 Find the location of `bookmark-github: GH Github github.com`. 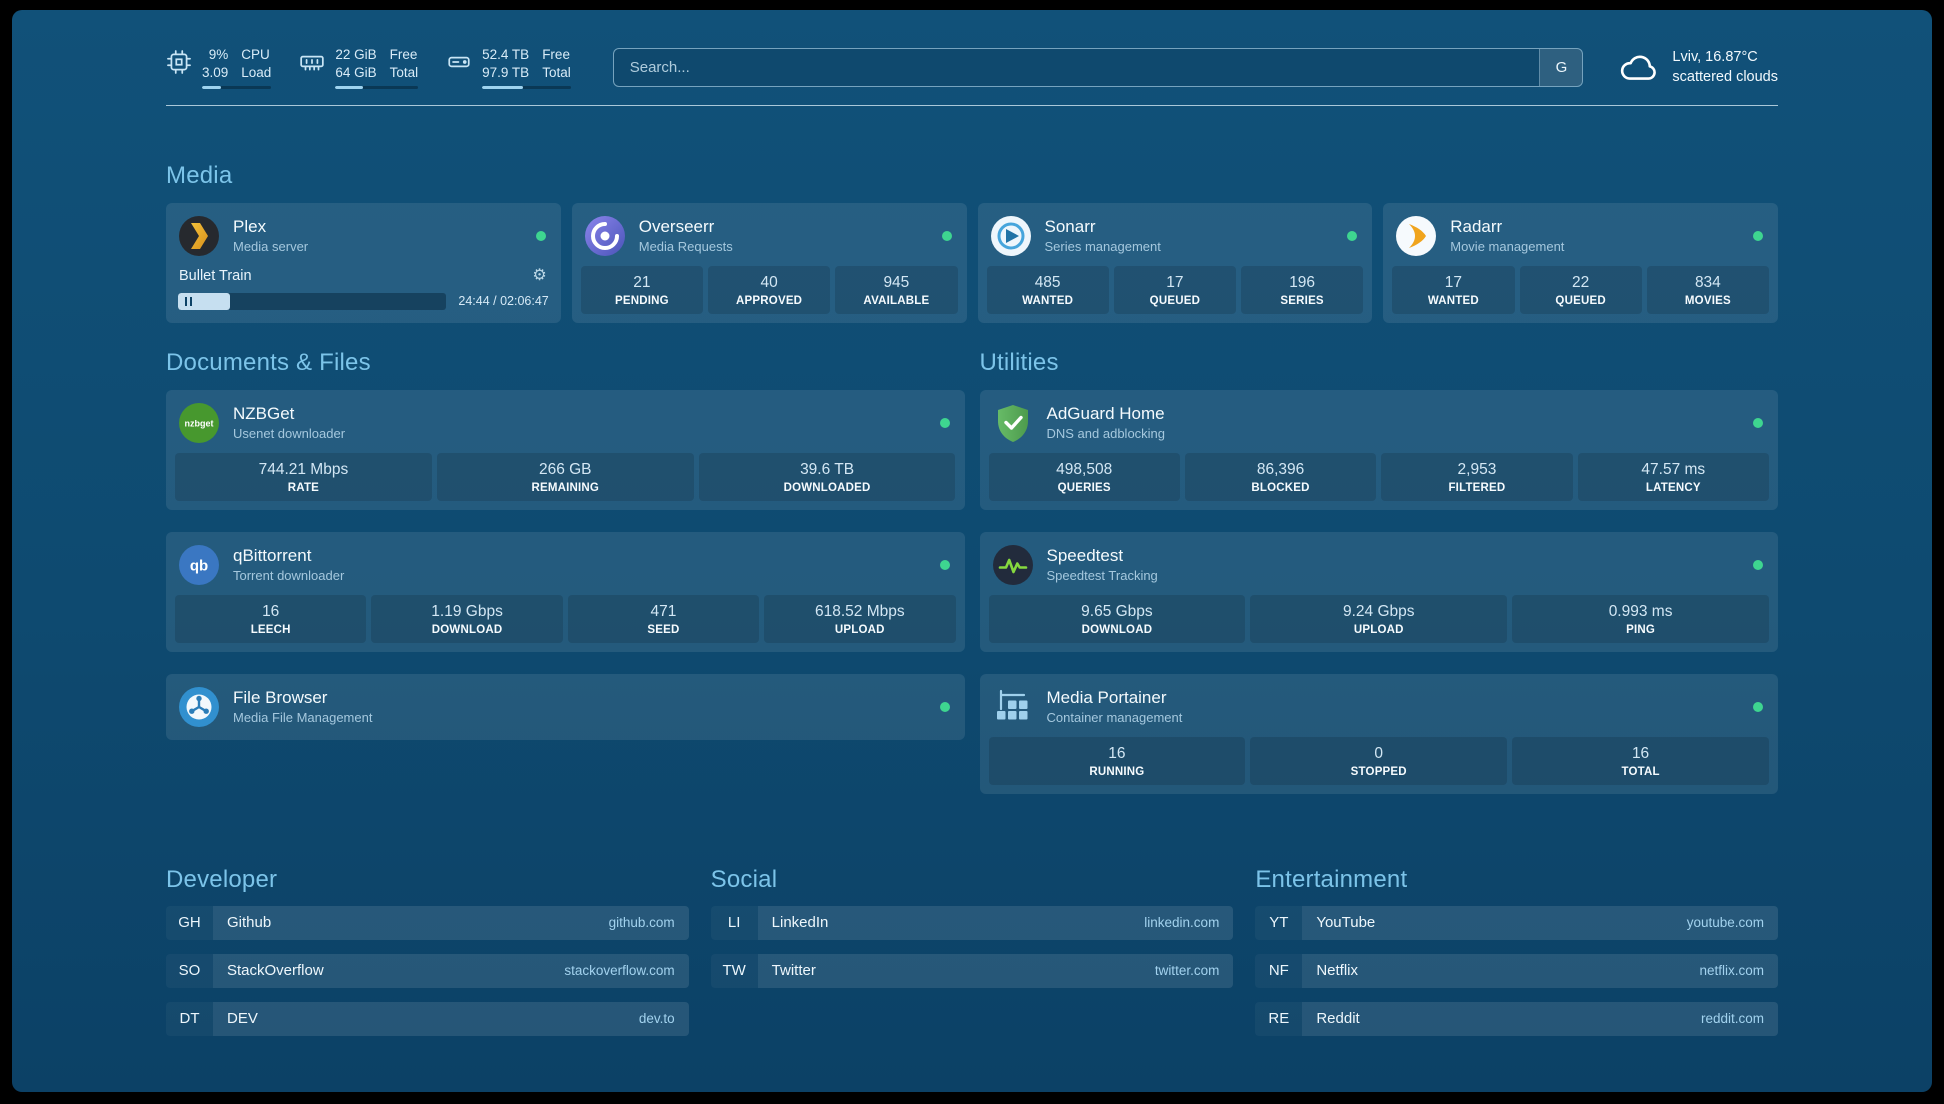

bookmark-github: GH Github github.com is located at coordinates (427, 922).